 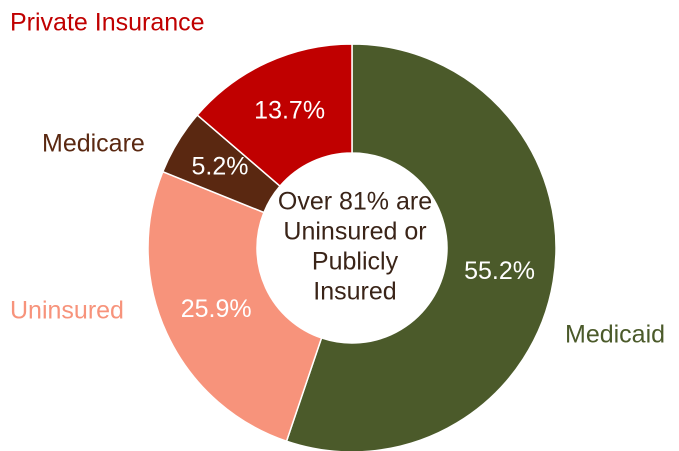 What do you see at coordinates (355, 262) in the screenshot?
I see `center-annotation: Publicly` at bounding box center [355, 262].